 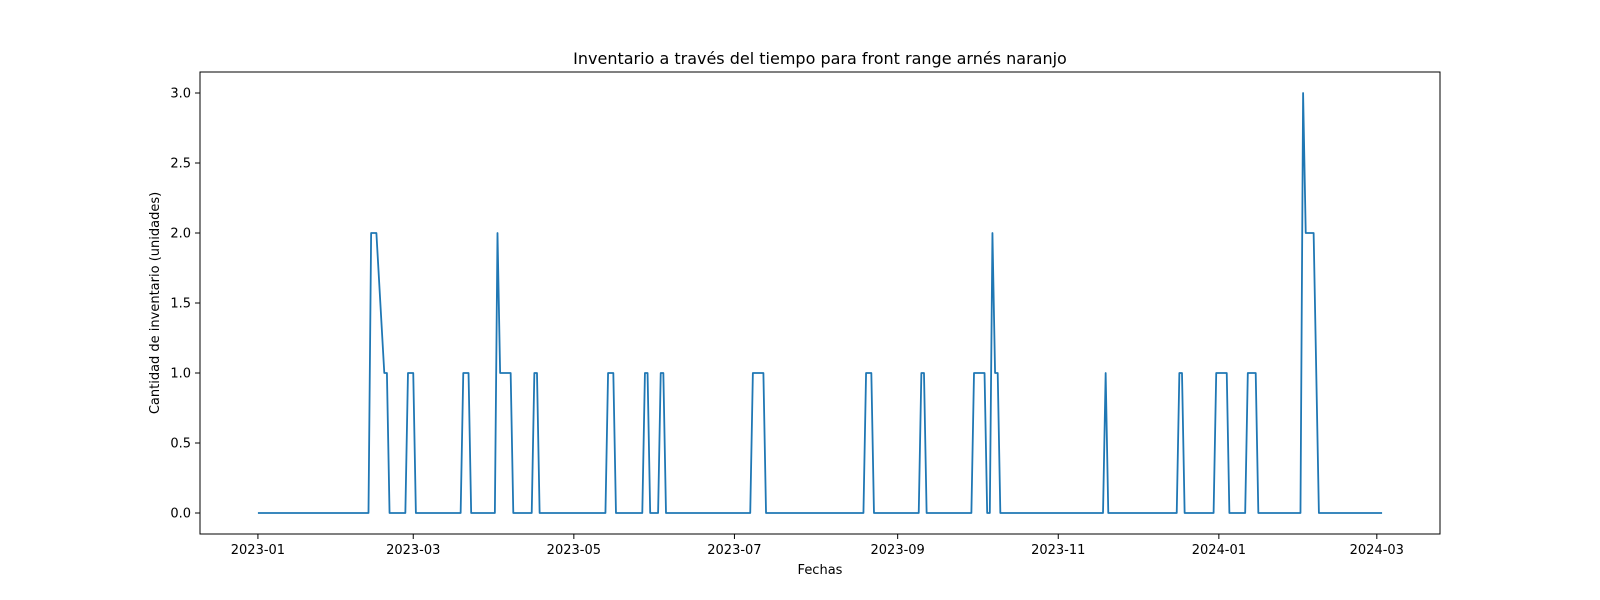 I want to click on y-tick-label-1: 0.5, so click(x=180, y=444).